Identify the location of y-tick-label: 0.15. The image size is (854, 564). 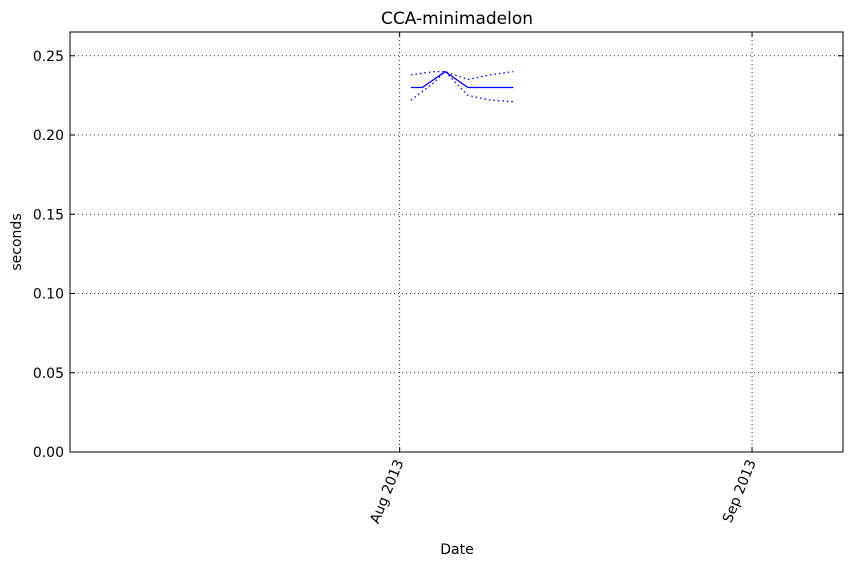
(48, 215).